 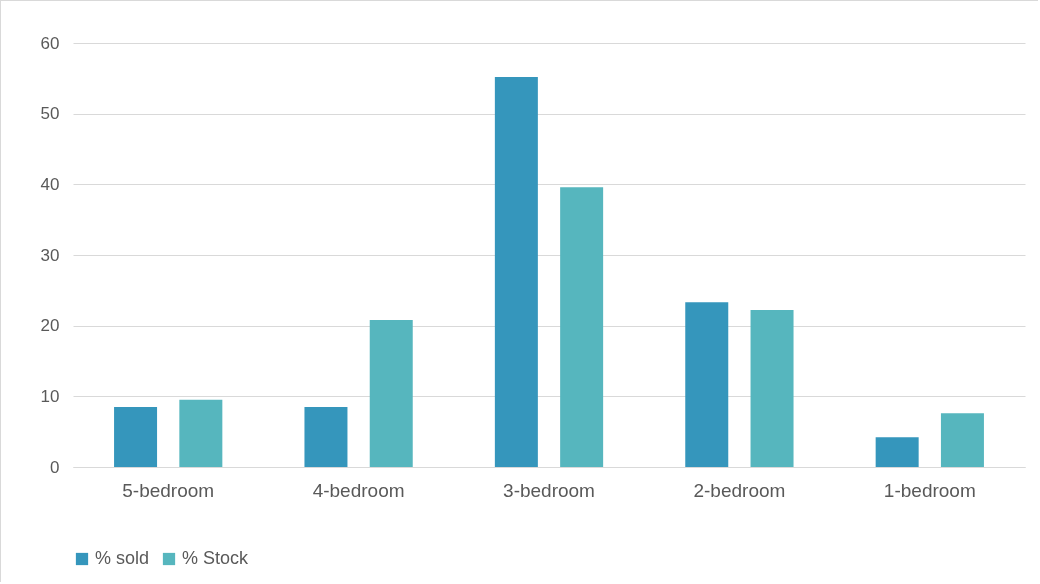 What do you see at coordinates (739, 490) in the screenshot?
I see `x-tick-label: 2-bedroom` at bounding box center [739, 490].